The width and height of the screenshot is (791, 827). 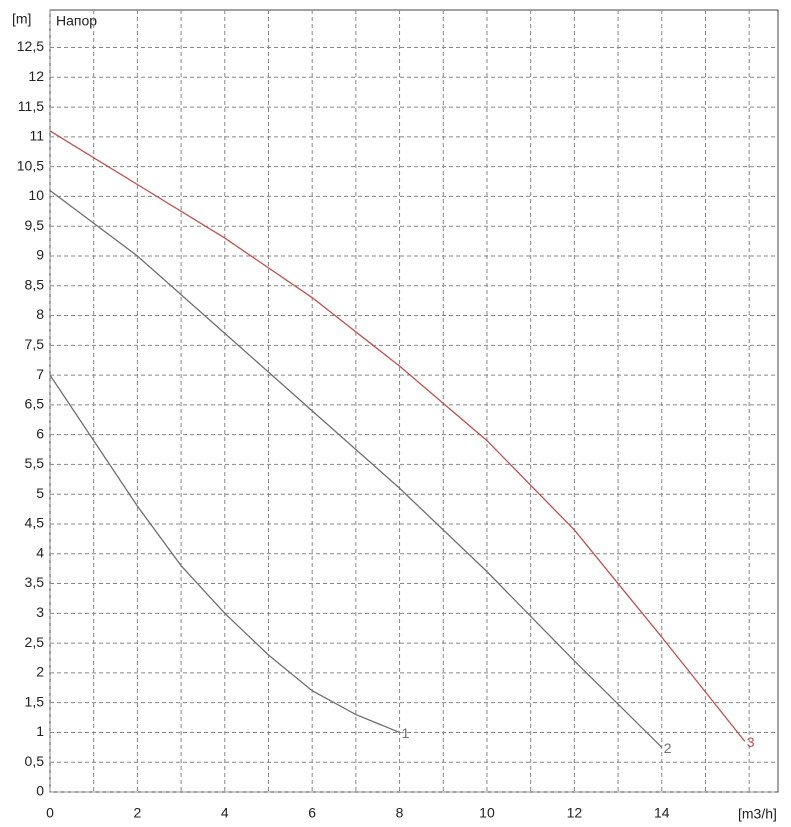 What do you see at coordinates (76, 21) in the screenshot?
I see `chart-title: Напор` at bounding box center [76, 21].